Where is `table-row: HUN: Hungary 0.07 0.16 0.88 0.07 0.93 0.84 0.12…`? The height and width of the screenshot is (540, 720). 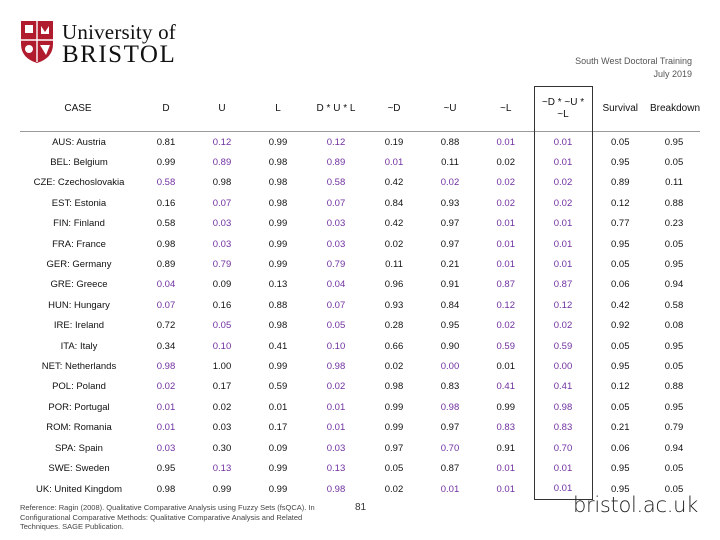 table-row: HUN: Hungary 0.07 0.16 0.88 0.07 0.93 0.84 0.12… is located at coordinates (360, 305).